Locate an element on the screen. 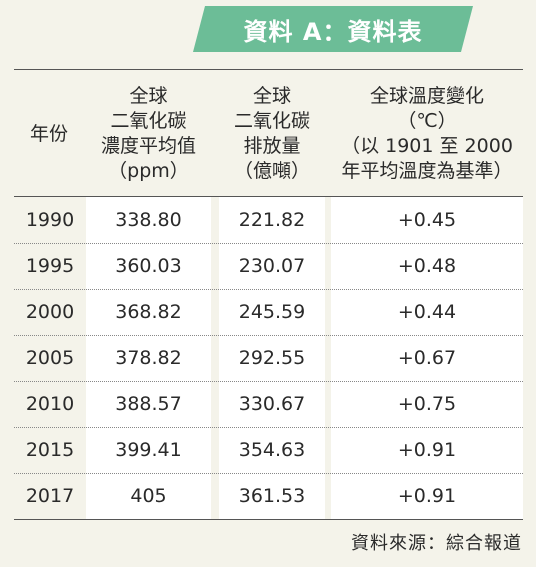 The height and width of the screenshot is (567, 536). emission-cell: 330.67 is located at coordinates (272, 404).